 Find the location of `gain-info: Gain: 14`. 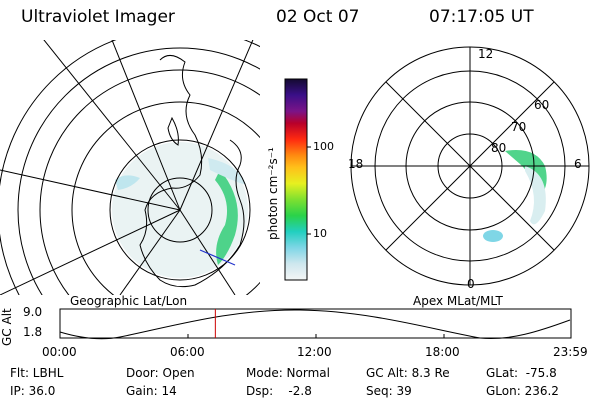

gain-info: Gain: 14 is located at coordinates (151, 391).